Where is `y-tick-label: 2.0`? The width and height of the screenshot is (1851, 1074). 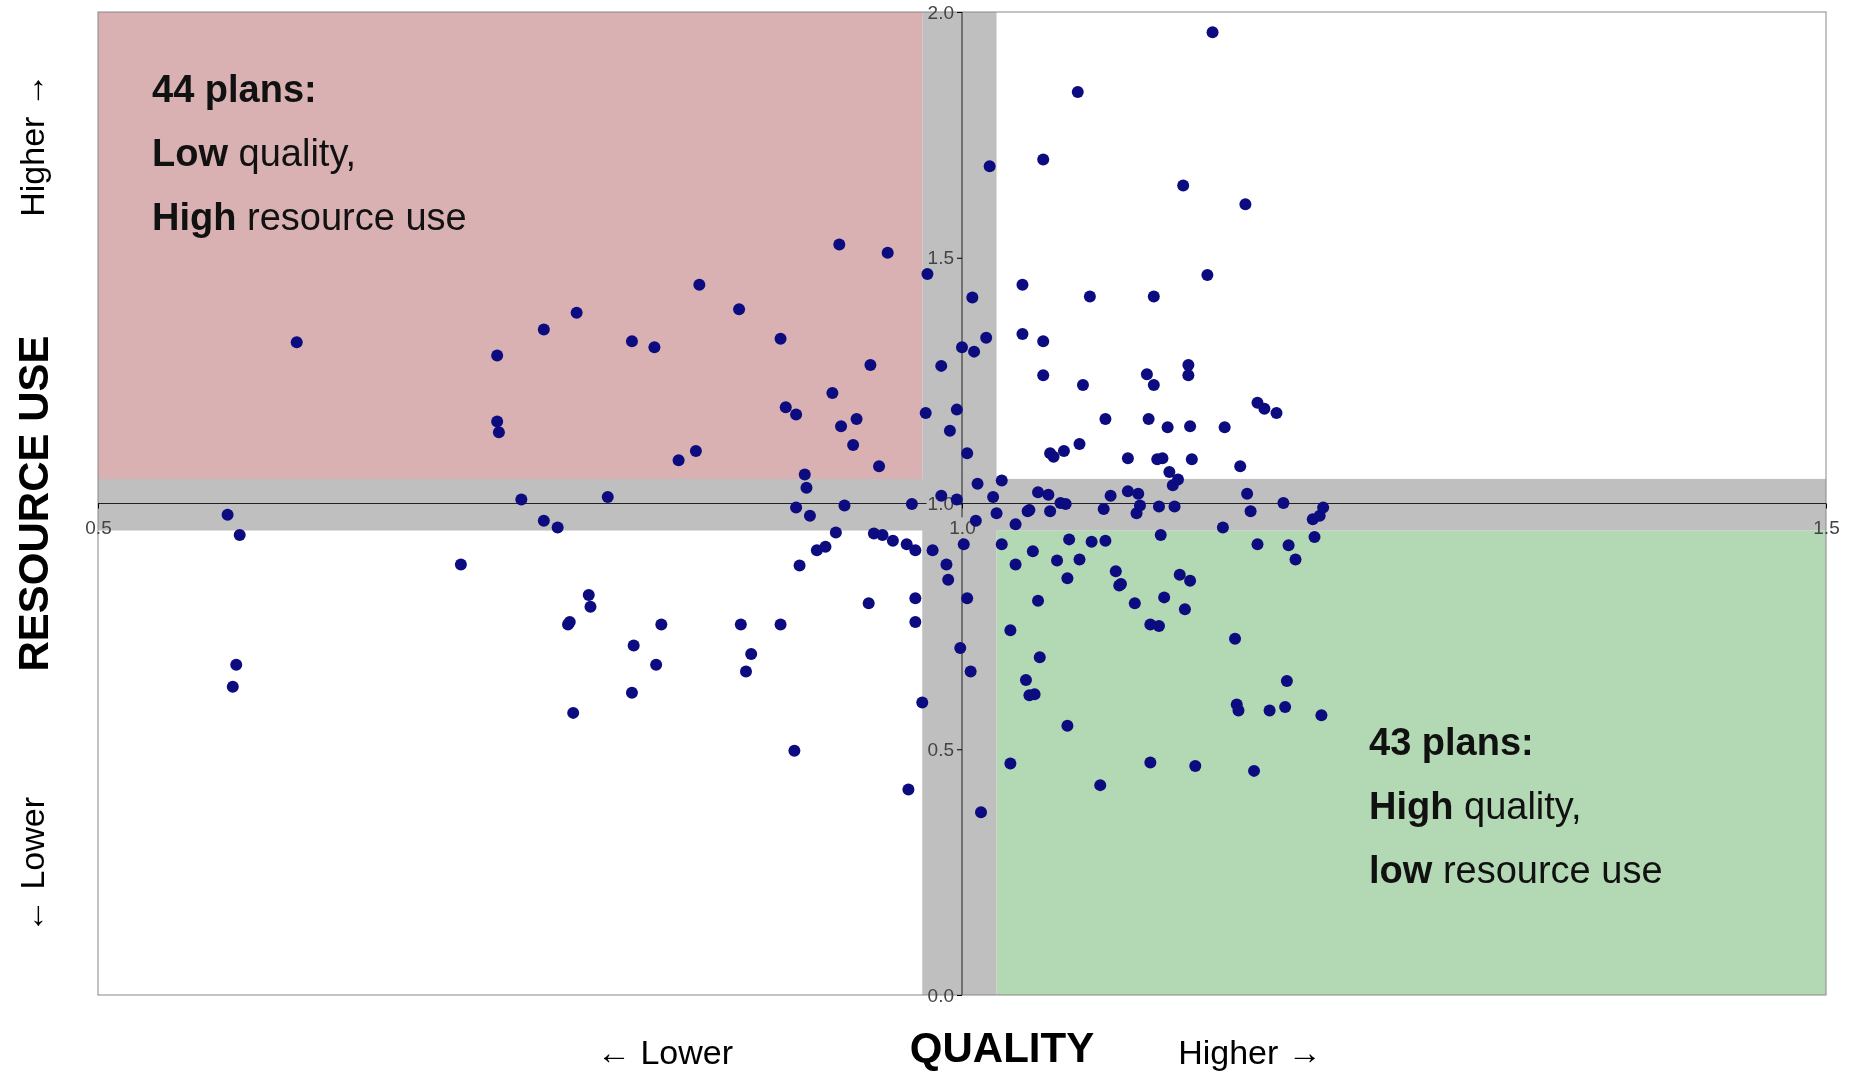 y-tick-label: 2.0 is located at coordinates (940, 12).